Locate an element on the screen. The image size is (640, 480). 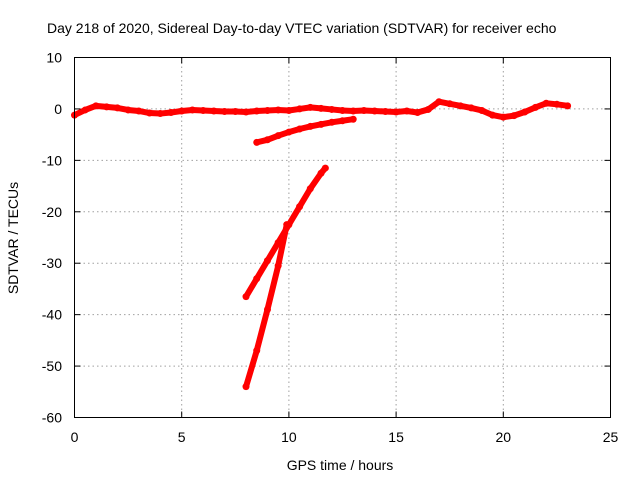
y-tick-label: -20 is located at coordinates (52, 212).